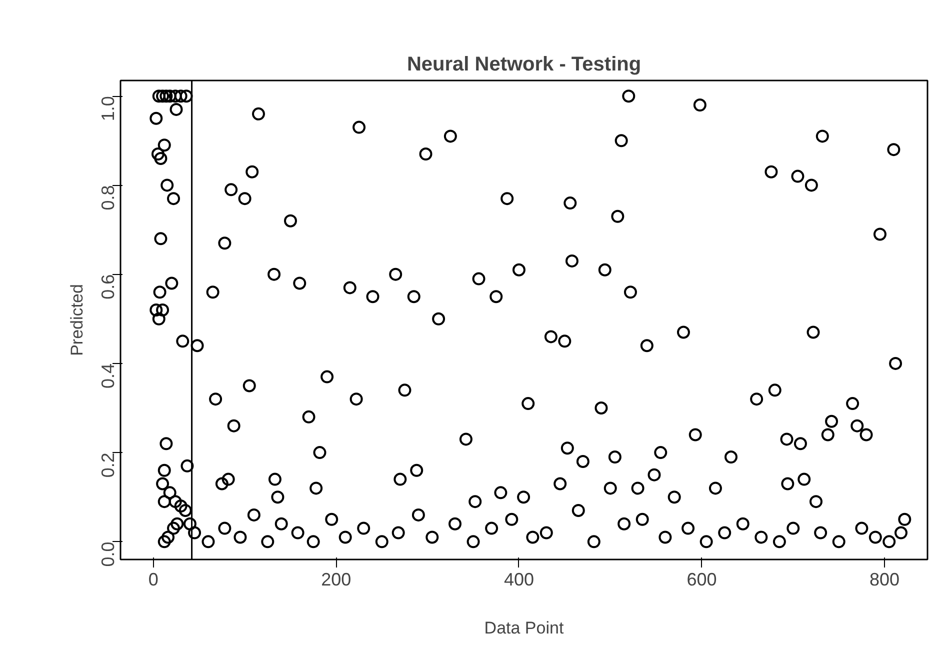  Describe the element at coordinates (108, 197) in the screenshot. I see `y-tick-label: 0.8` at that location.